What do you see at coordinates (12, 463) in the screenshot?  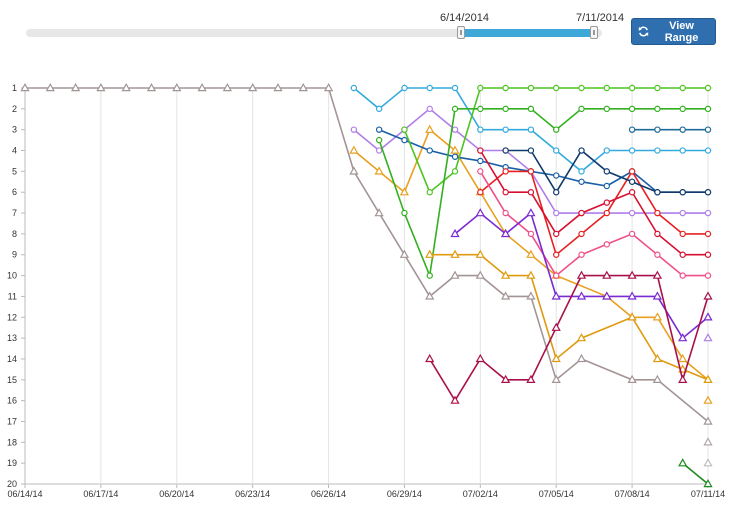 I see `y-tick-label: 19` at bounding box center [12, 463].